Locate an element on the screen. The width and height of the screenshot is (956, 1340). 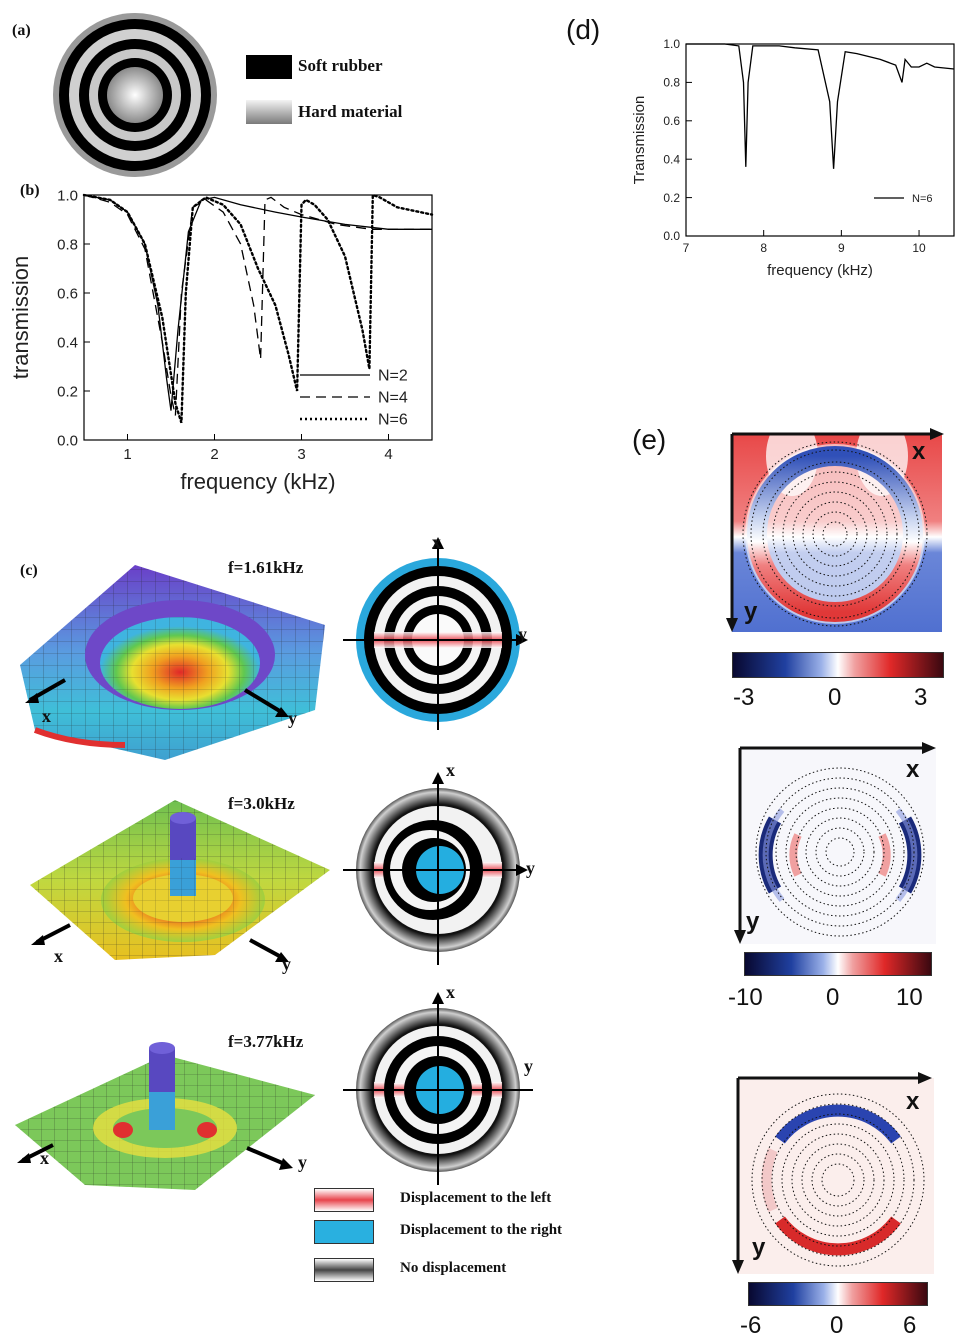
panel-e-map-1-y-label: y is located at coordinates (751, 611).